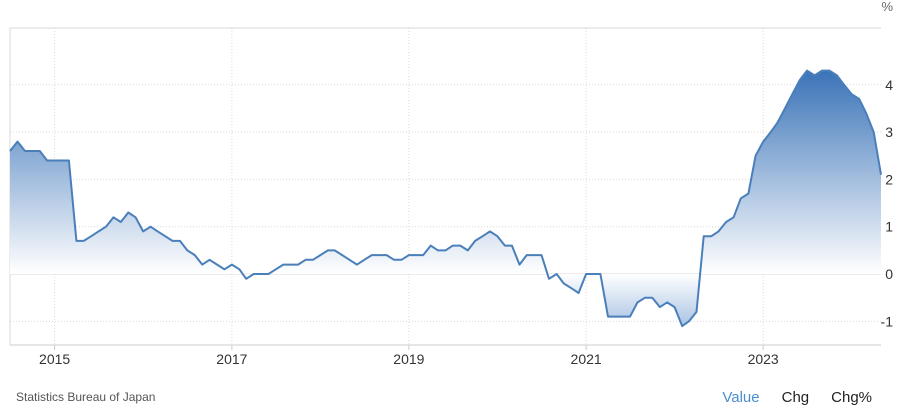  Describe the element at coordinates (231, 359) in the screenshot. I see `x-tick-label: 2017` at that location.